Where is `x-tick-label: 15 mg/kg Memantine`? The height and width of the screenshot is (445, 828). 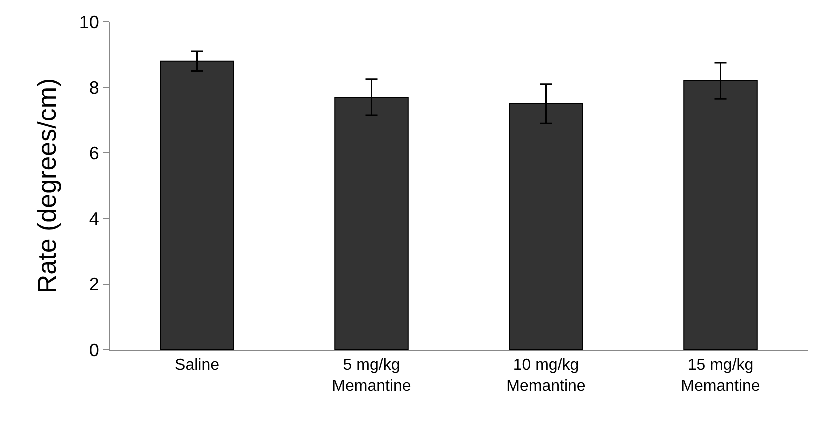
x-tick-label: 15 mg/kg Memantine is located at coordinates (720, 376).